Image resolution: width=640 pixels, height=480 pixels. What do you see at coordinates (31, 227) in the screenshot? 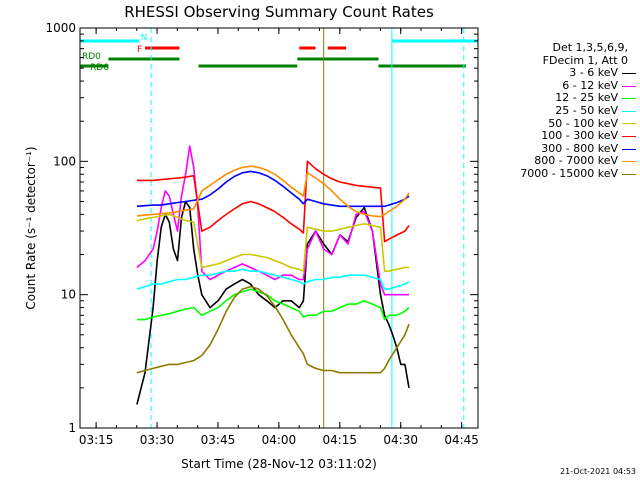
I see `y-axis-label: Count Rate (s⁻¹ detector⁻¹)` at bounding box center [31, 227].